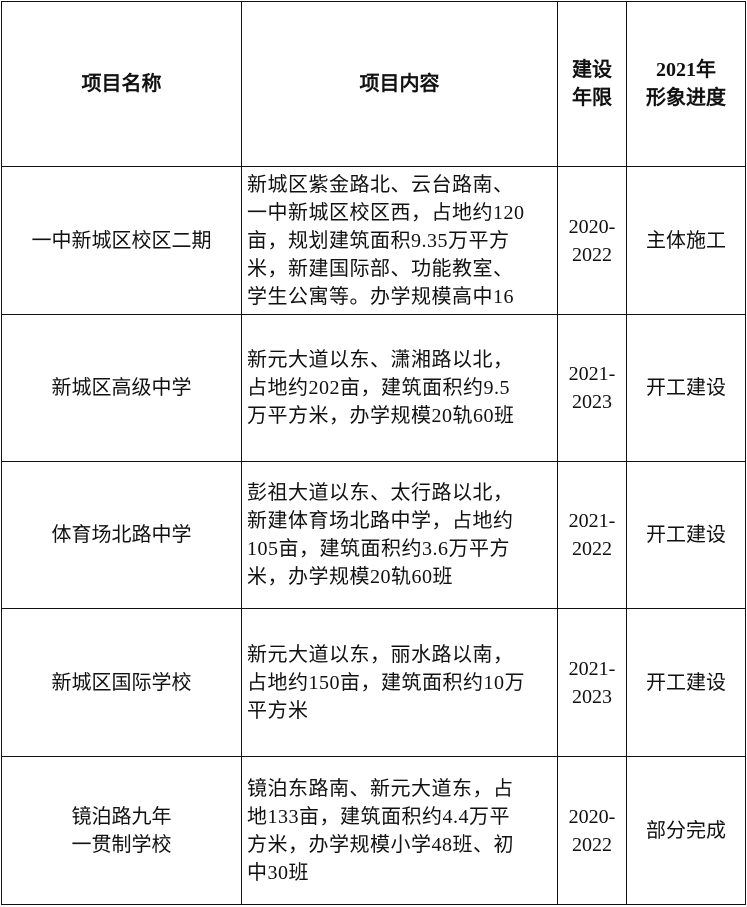 The height and width of the screenshot is (907, 747). Describe the element at coordinates (121, 830) in the screenshot. I see `project-name: 镜泊路九年 一贯制学校` at that location.